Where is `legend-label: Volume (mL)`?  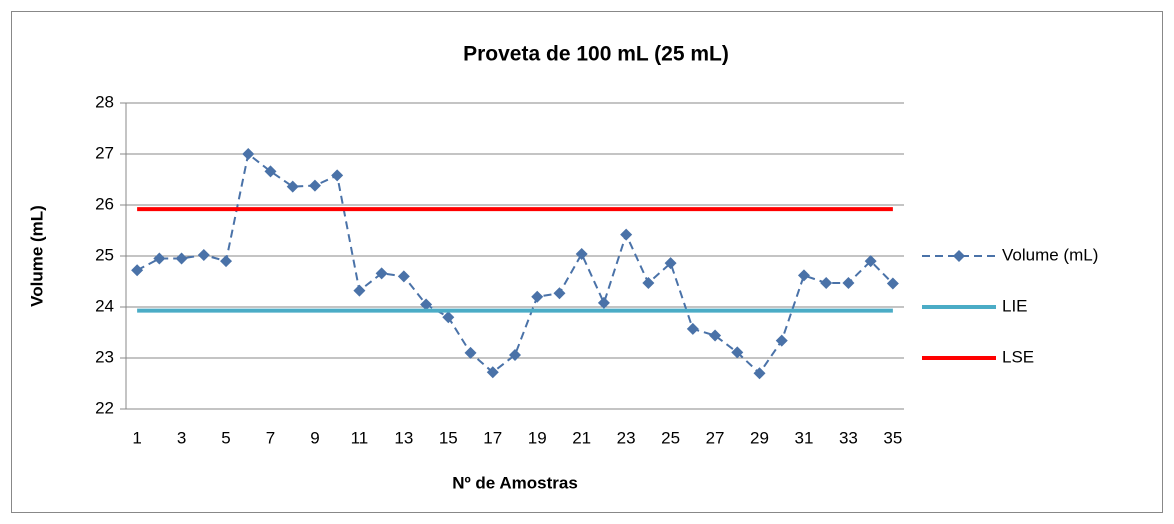 legend-label: Volume (mL) is located at coordinates (1050, 254).